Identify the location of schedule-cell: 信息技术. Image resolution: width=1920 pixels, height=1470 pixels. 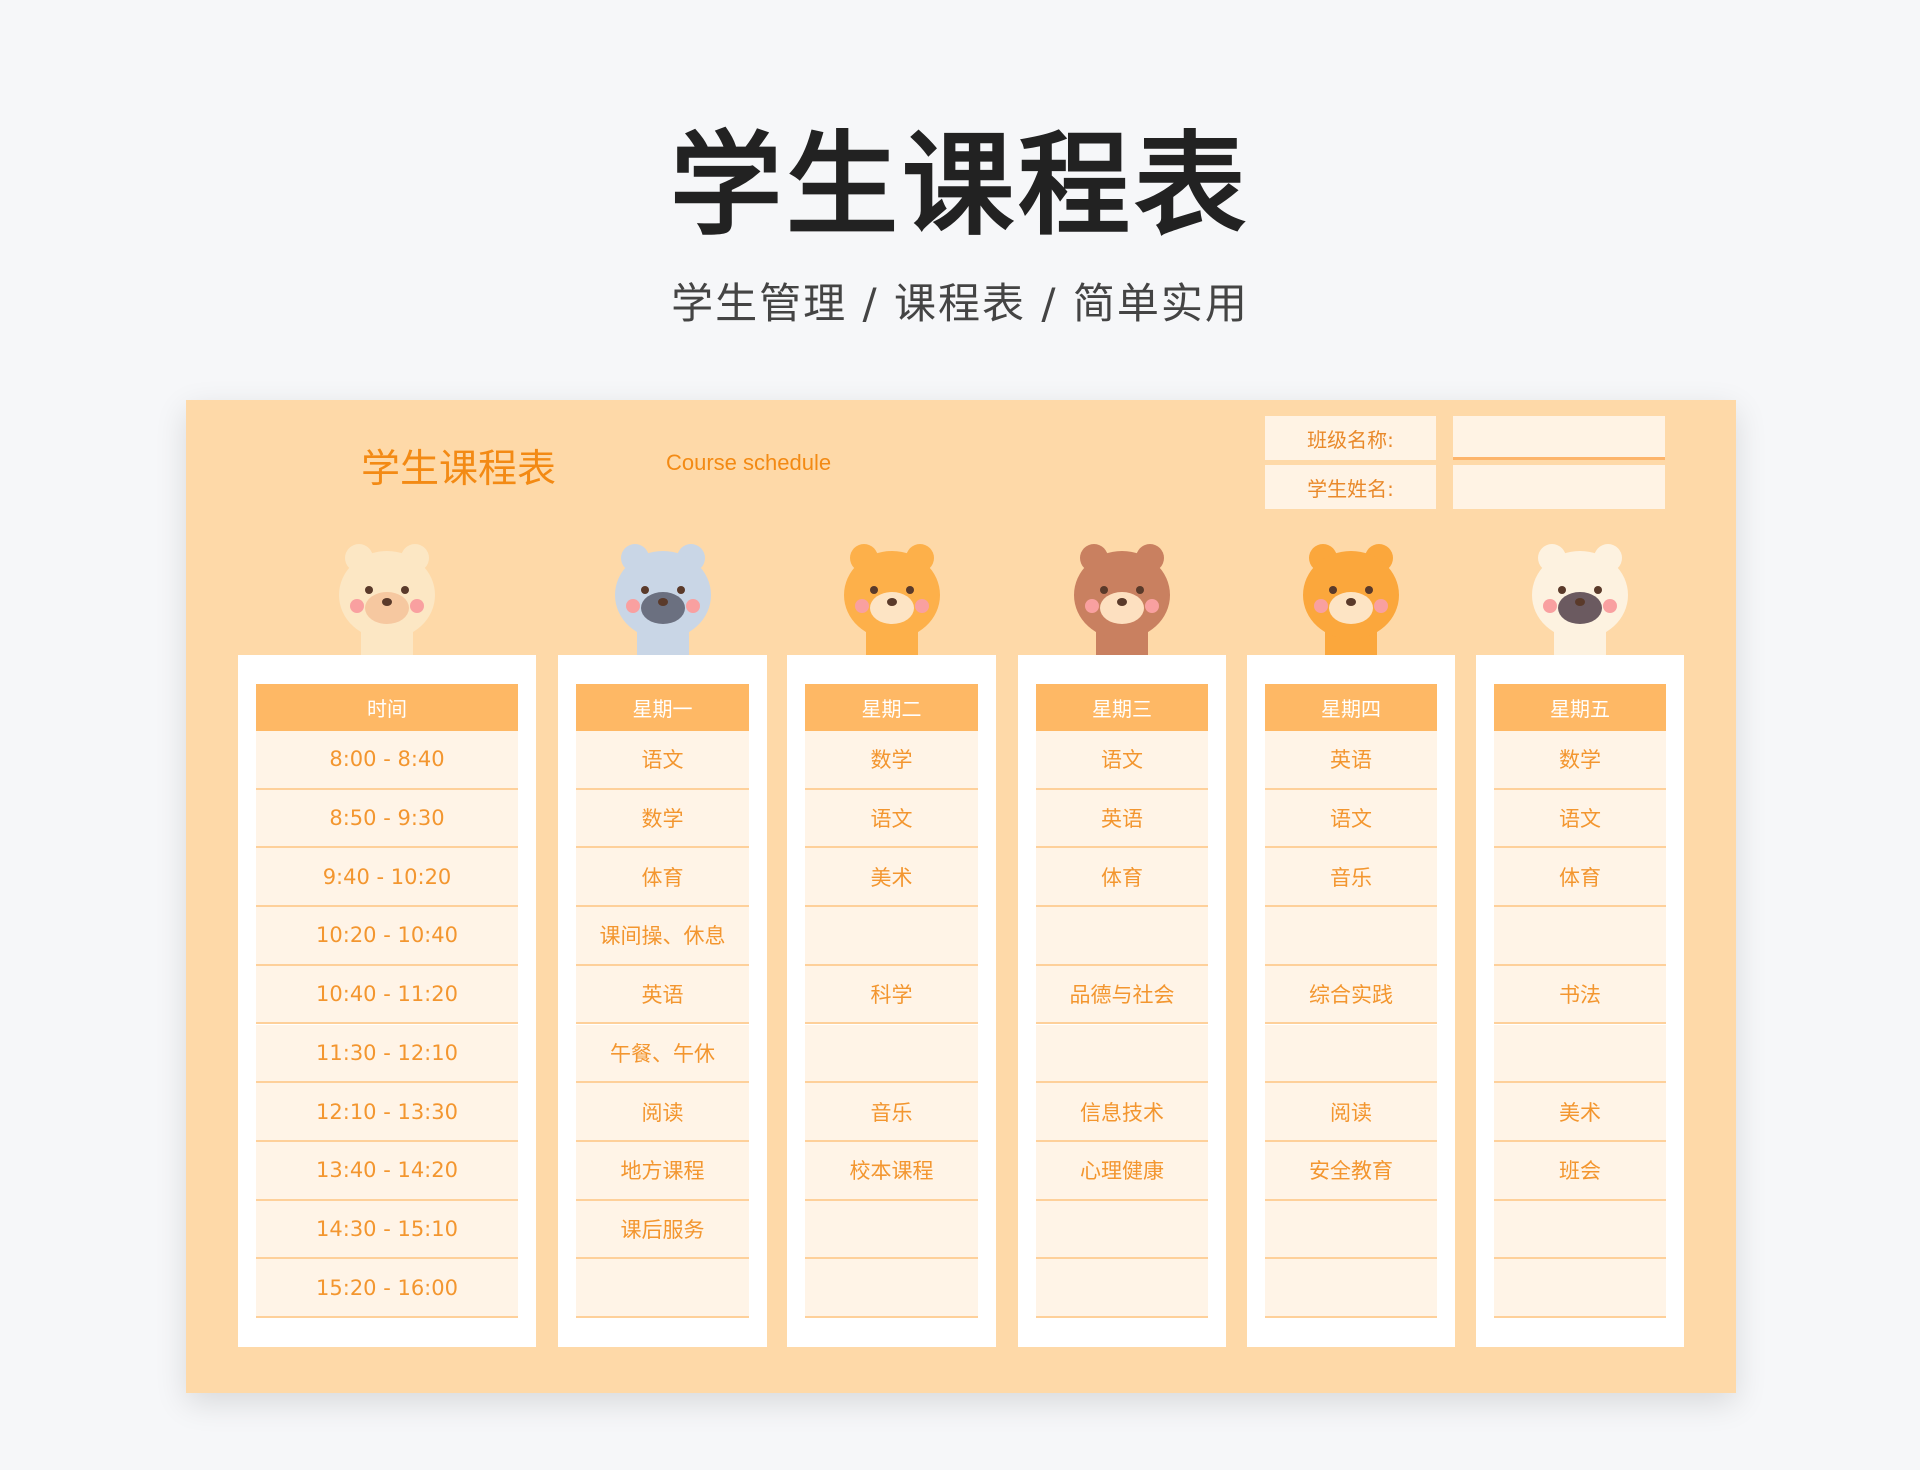
(1122, 1112).